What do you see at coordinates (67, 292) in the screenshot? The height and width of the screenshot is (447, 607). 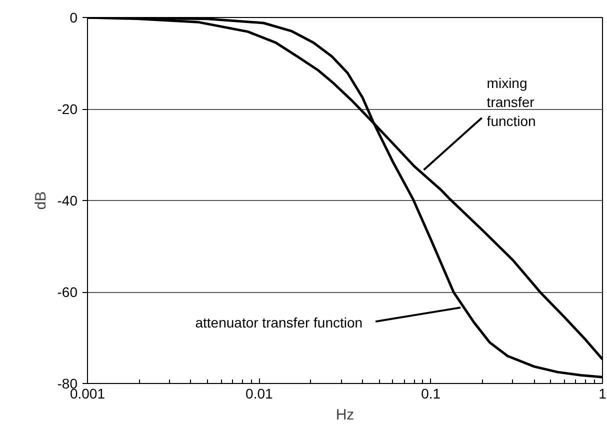 I see `y-tick-label: -60` at bounding box center [67, 292].